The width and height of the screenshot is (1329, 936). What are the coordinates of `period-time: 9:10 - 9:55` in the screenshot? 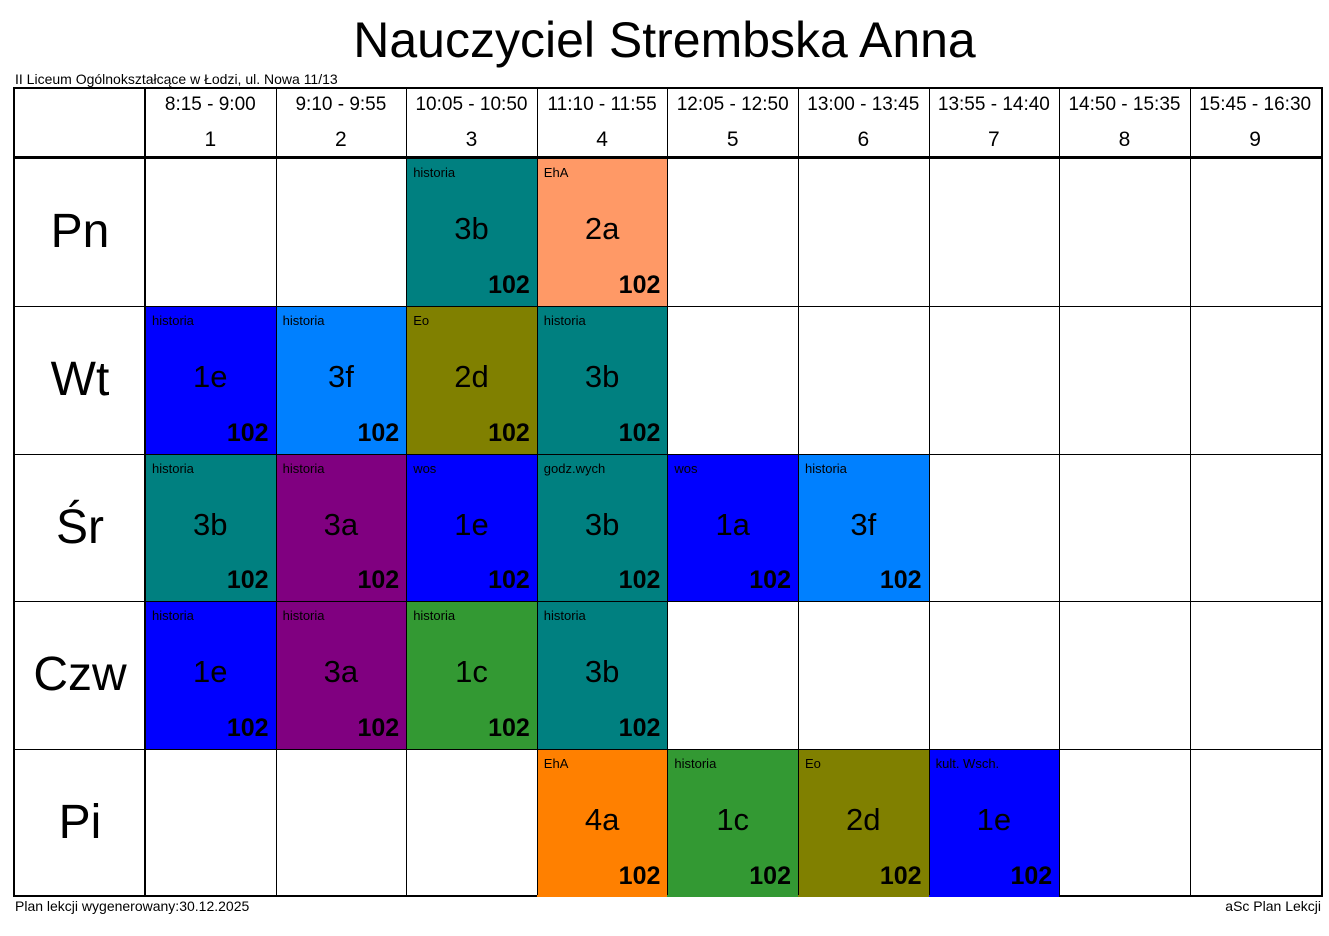 It's located at (341, 104).